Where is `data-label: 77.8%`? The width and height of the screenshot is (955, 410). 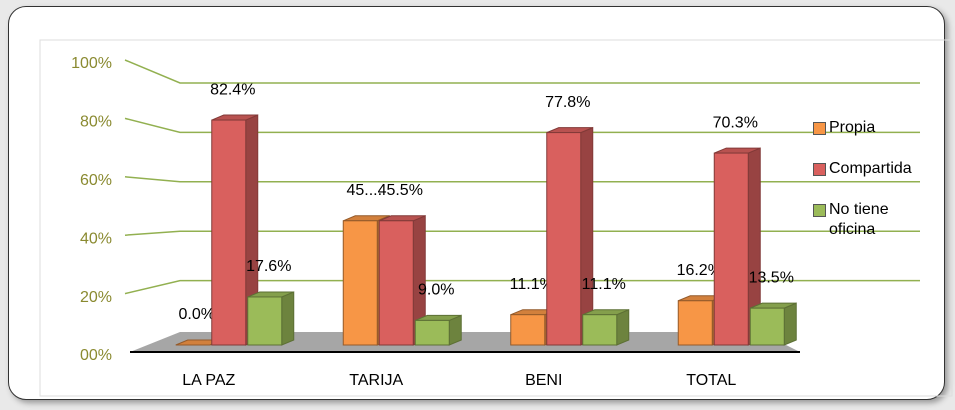 data-label: 77.8% is located at coordinates (567, 102).